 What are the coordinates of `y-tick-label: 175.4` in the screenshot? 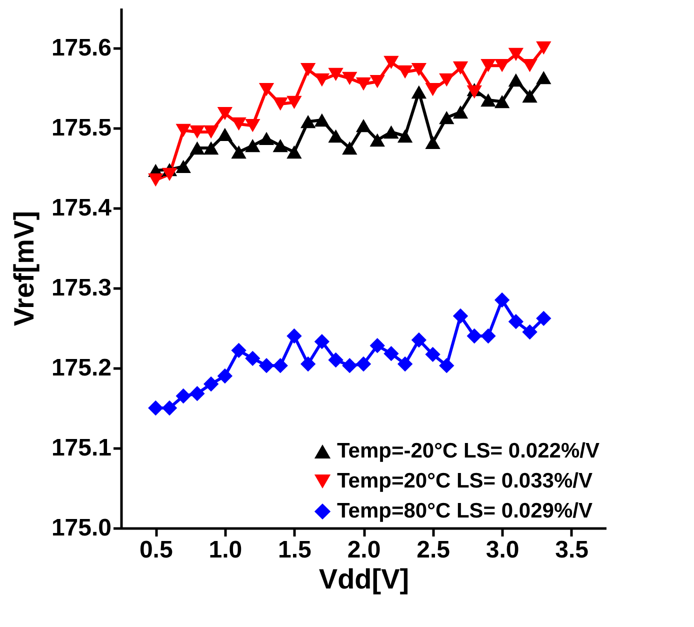 It's located at (81, 208).